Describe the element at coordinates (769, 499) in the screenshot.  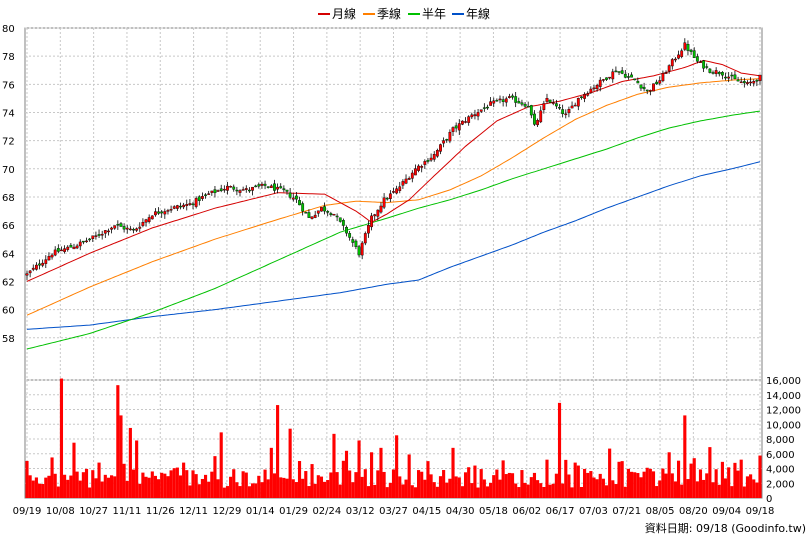
I see `volume-y-tick-label: 0` at that location.